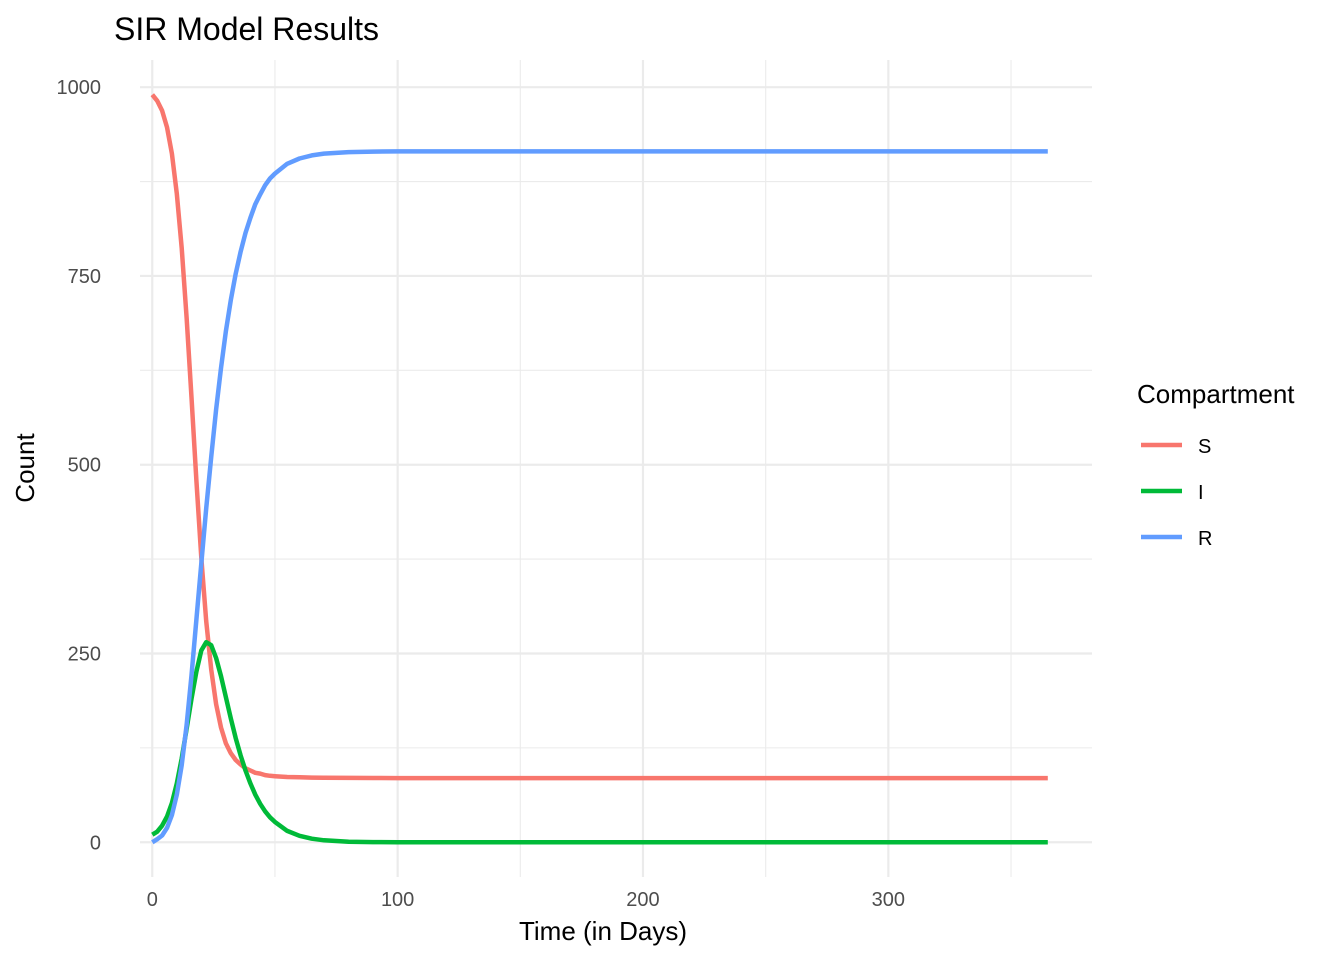 This screenshot has width=1344, height=960. What do you see at coordinates (95, 843) in the screenshot?
I see `y-tick-label: 0` at bounding box center [95, 843].